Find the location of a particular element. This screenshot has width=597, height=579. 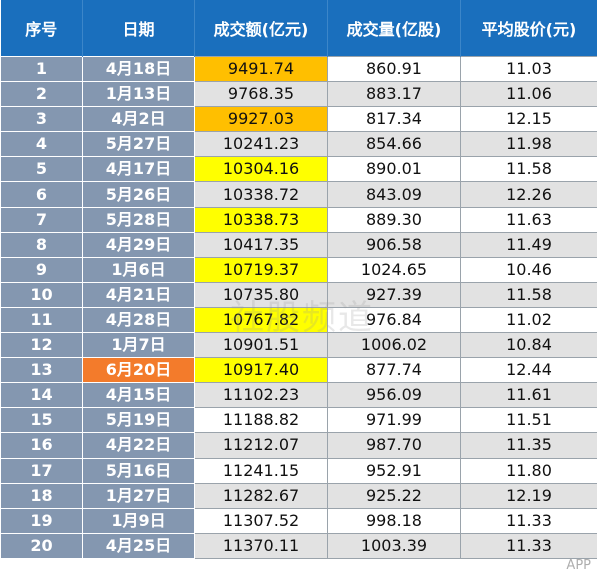

row-index: 19 is located at coordinates (41, 520).